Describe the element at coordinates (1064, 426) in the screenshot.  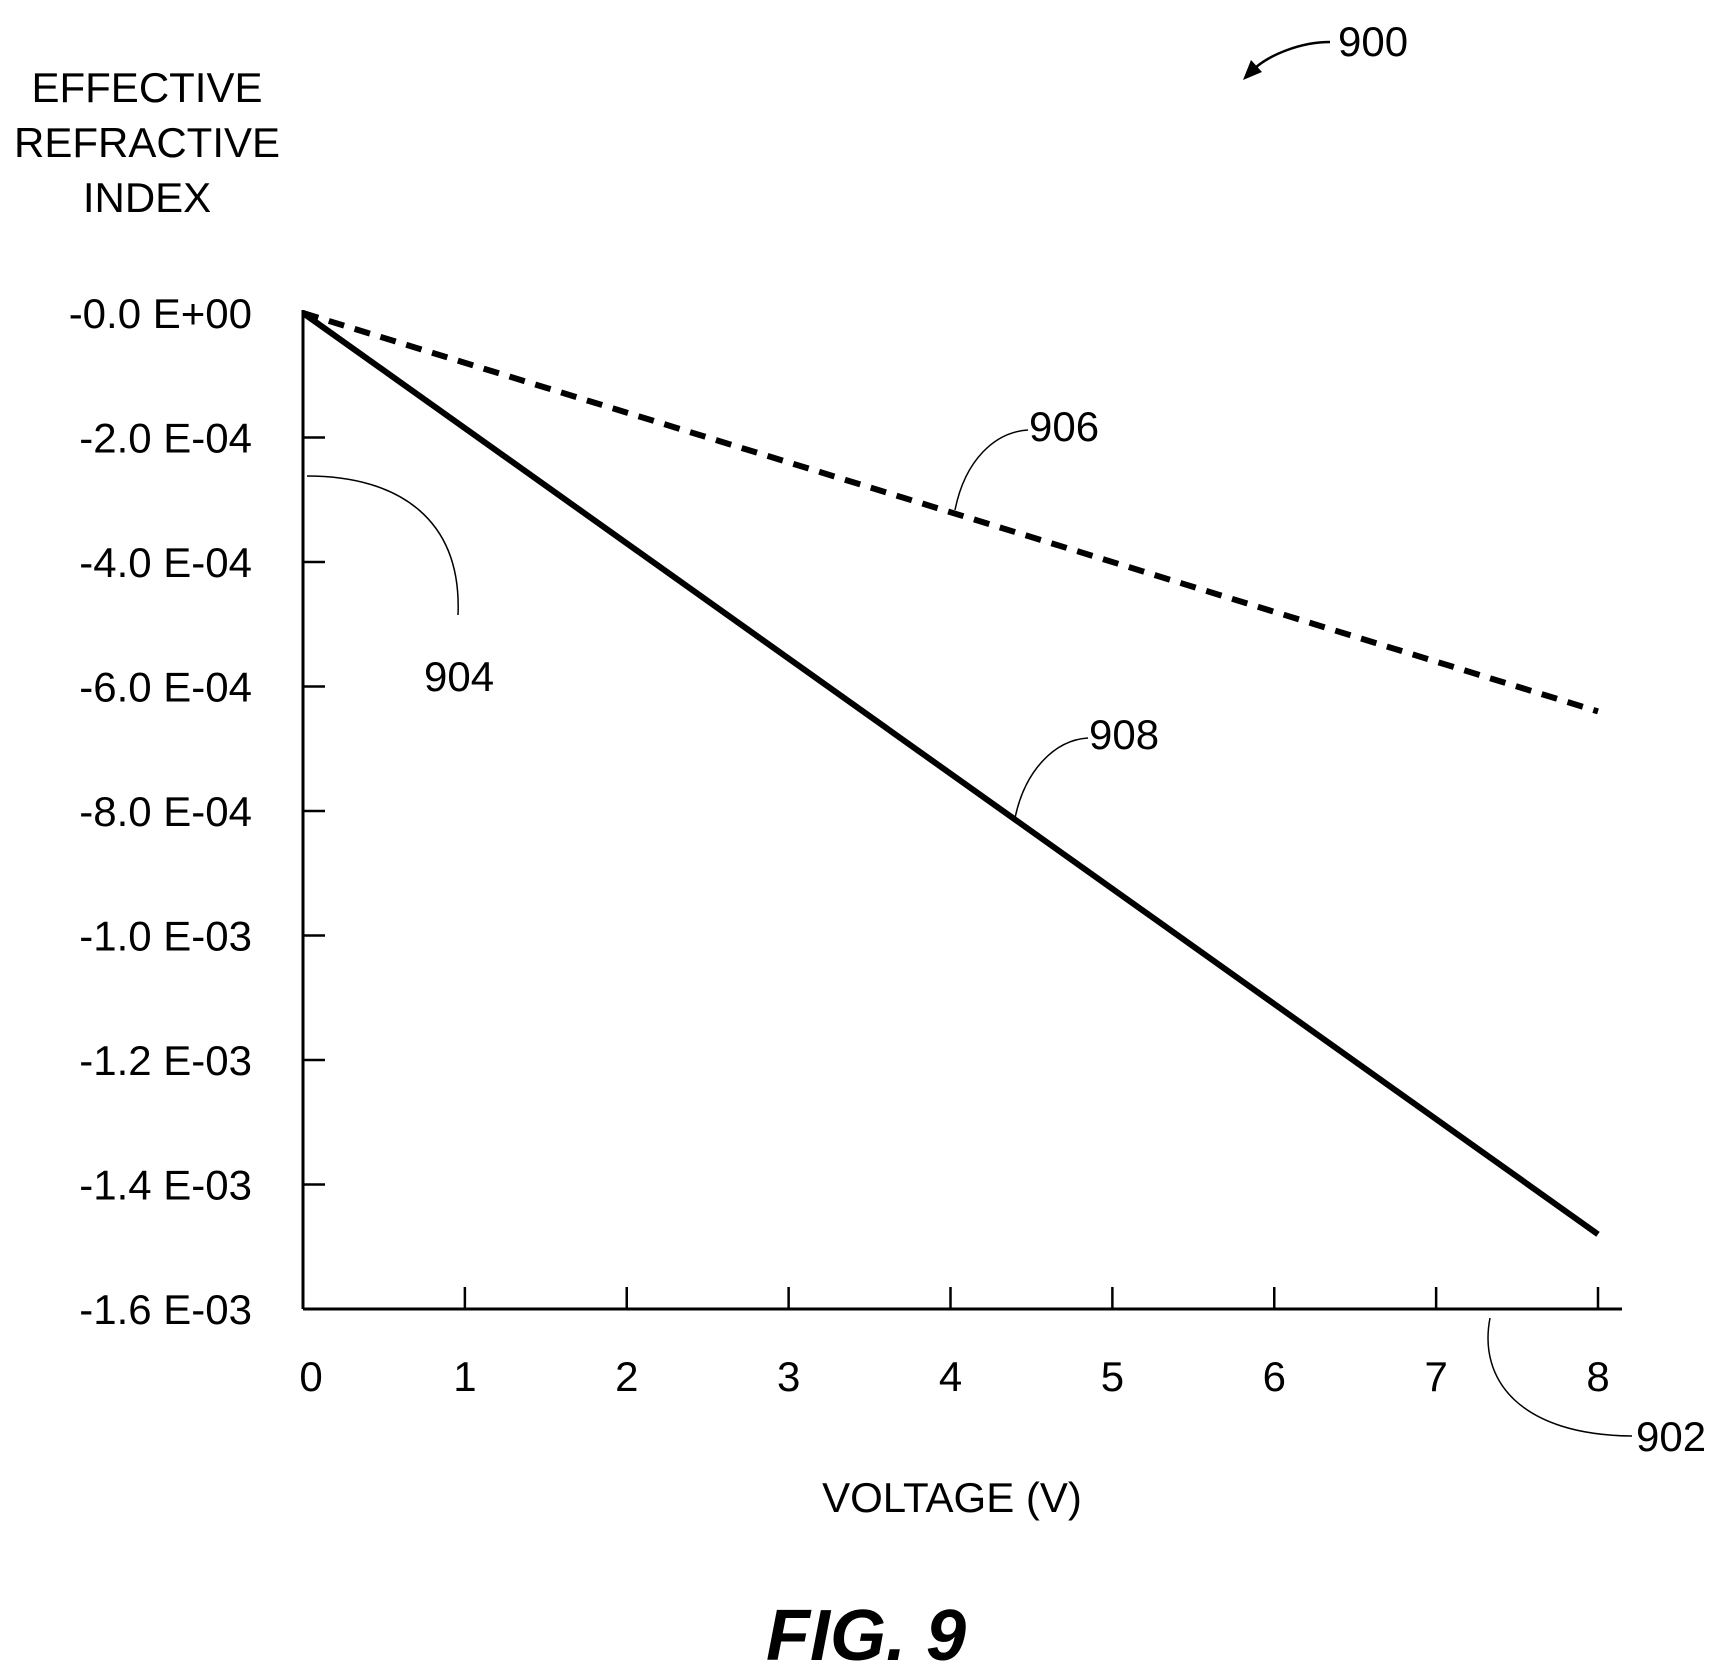
I see `callout-906-label: 906` at that location.